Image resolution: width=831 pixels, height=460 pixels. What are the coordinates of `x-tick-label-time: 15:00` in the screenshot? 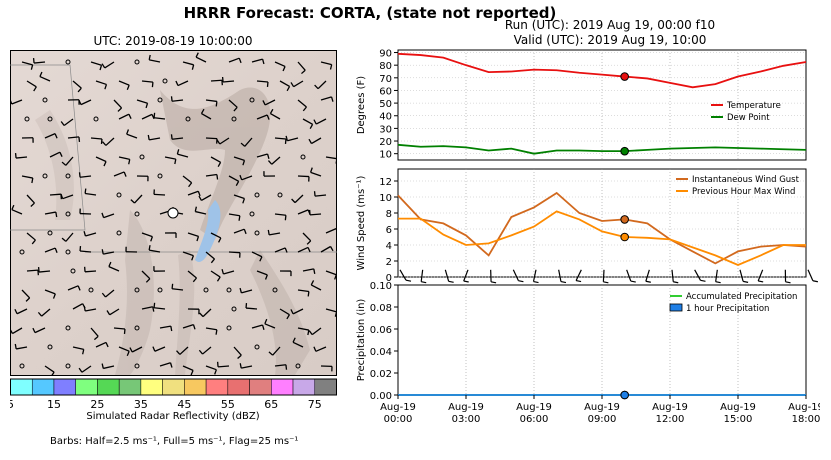 It's located at (738, 419).